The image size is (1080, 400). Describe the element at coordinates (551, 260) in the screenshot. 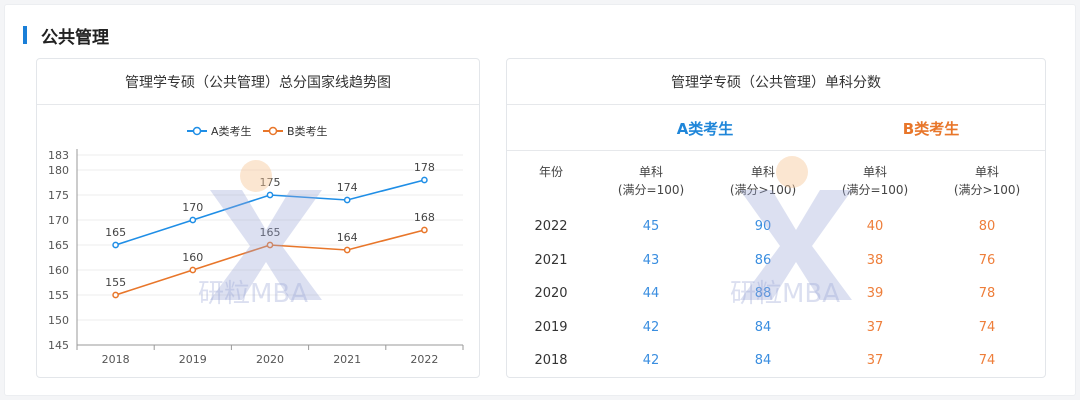

I see `table-cell-year: 2021` at that location.